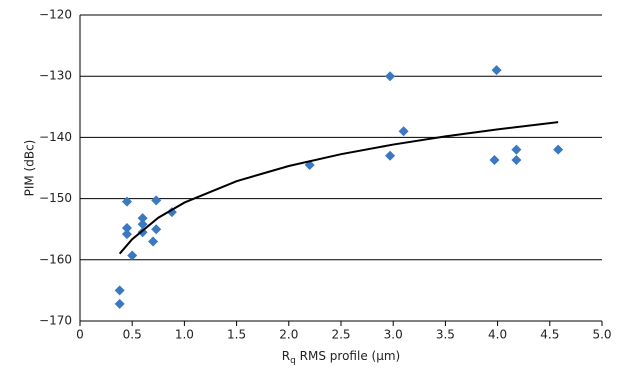 This screenshot has width=623, height=375. I want to click on x-tick-label: 1.0, so click(184, 335).